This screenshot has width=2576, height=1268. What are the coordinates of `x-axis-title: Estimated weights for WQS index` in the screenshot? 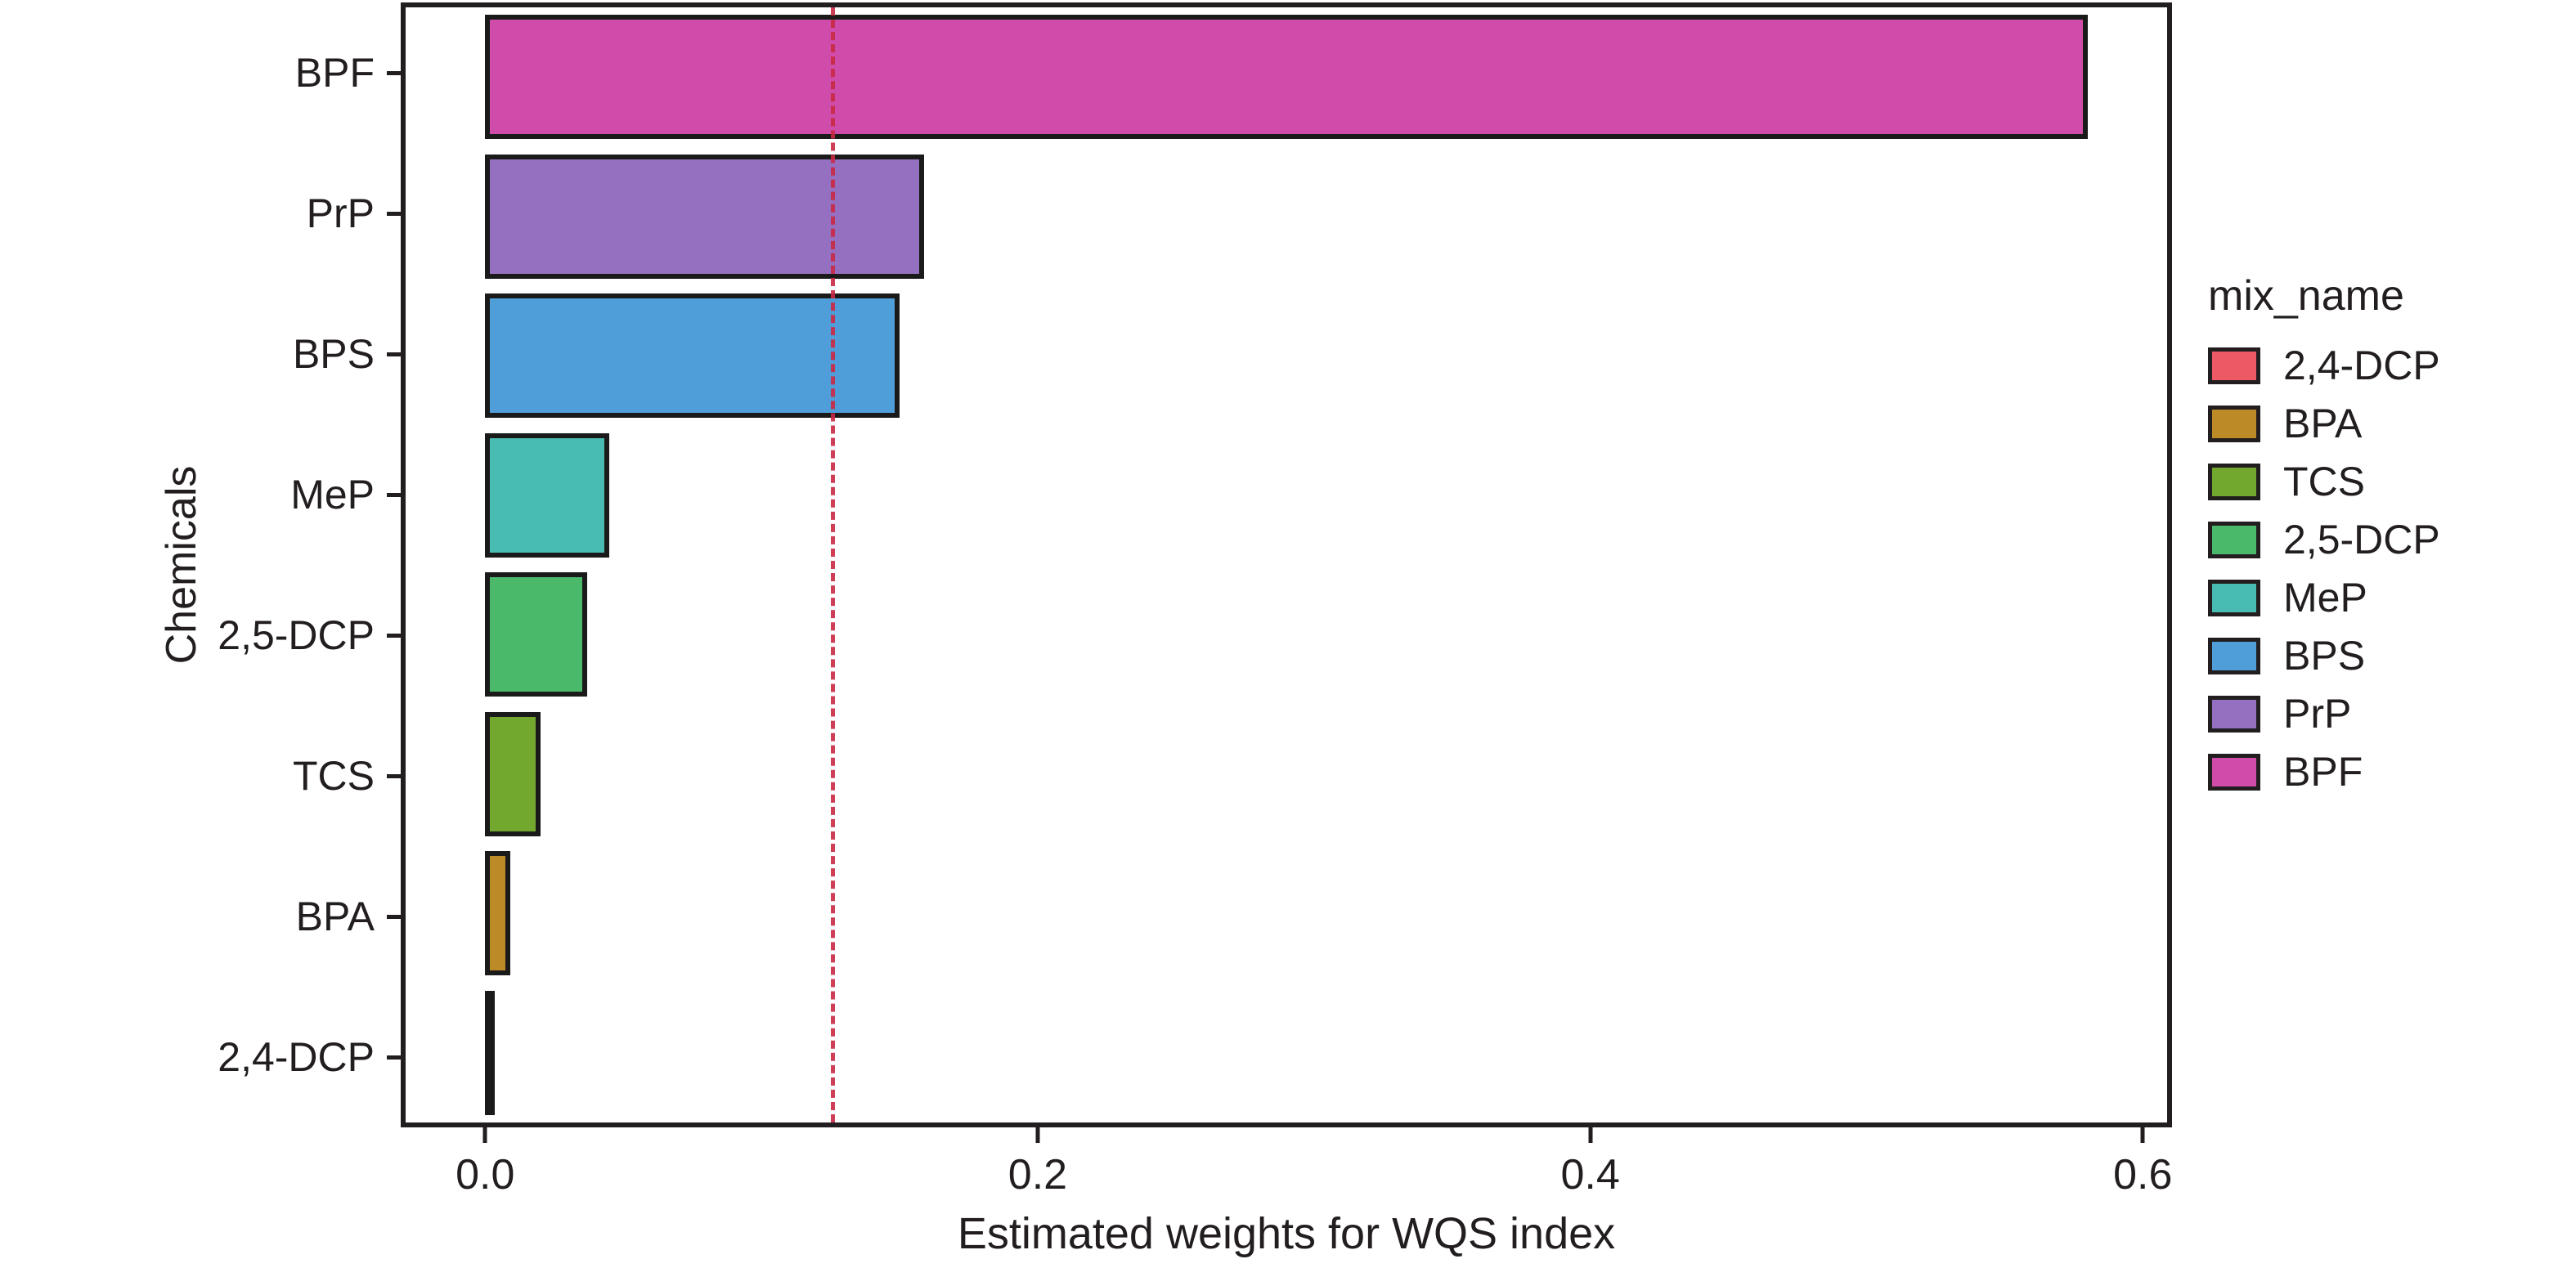 It's located at (1286, 1233).